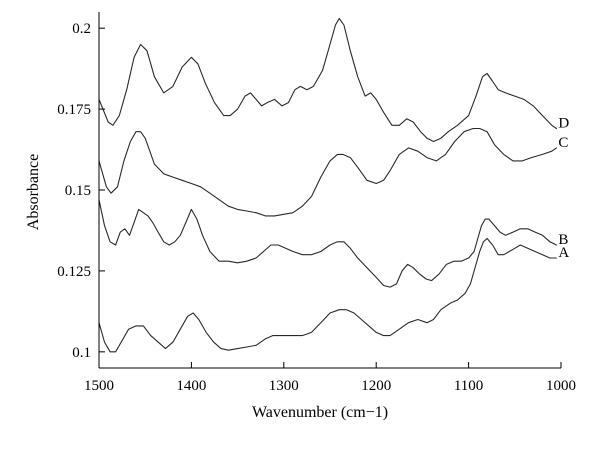  What do you see at coordinates (81, 353) in the screenshot?
I see `y-tick-label: 0.1` at bounding box center [81, 353].